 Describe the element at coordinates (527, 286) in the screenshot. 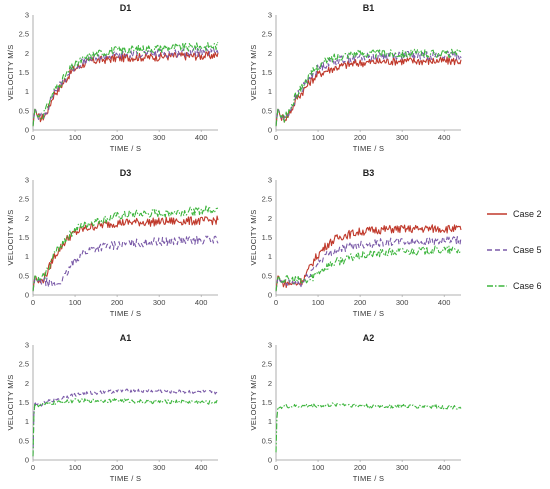

I see `legend-label: Case 6` at that location.